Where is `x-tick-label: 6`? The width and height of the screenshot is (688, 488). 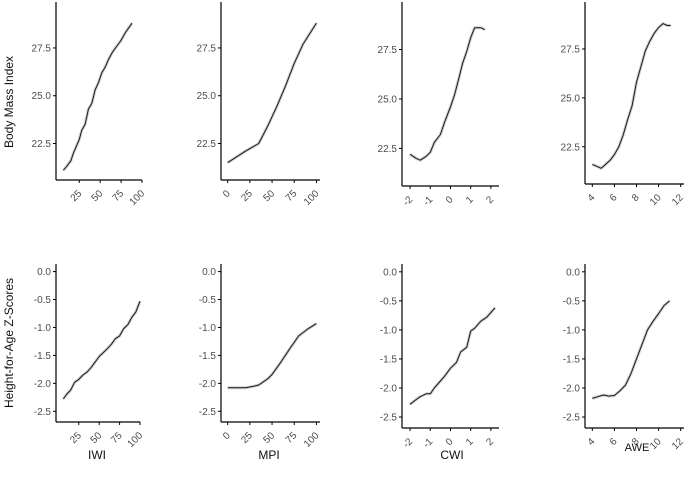
x-tick-label: 6 is located at coordinates (614, 198).